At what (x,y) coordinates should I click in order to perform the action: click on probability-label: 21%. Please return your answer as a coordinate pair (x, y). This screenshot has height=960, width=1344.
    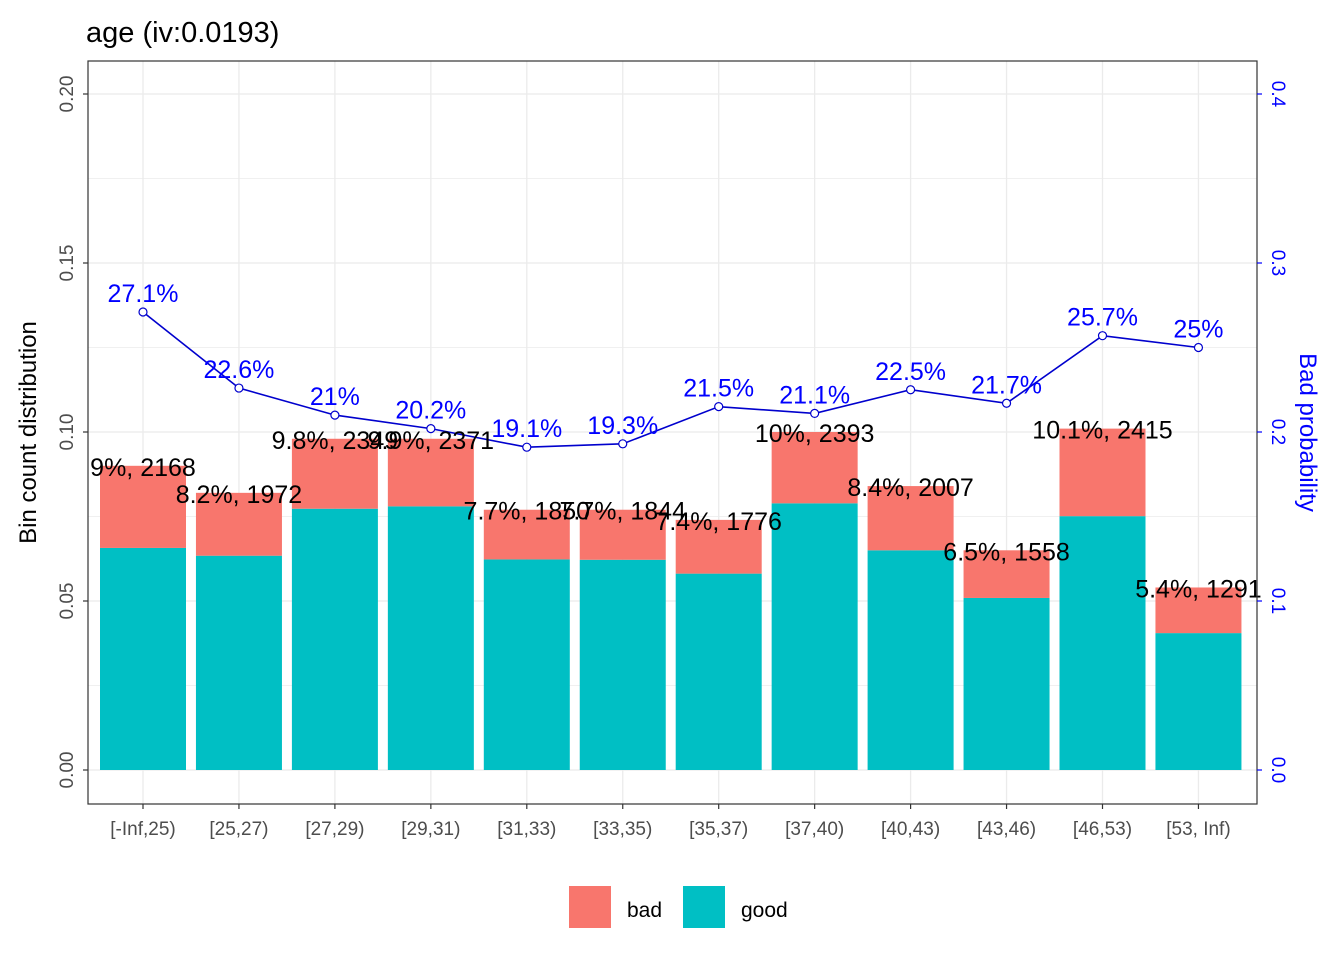
    Looking at the image, I should click on (335, 397).